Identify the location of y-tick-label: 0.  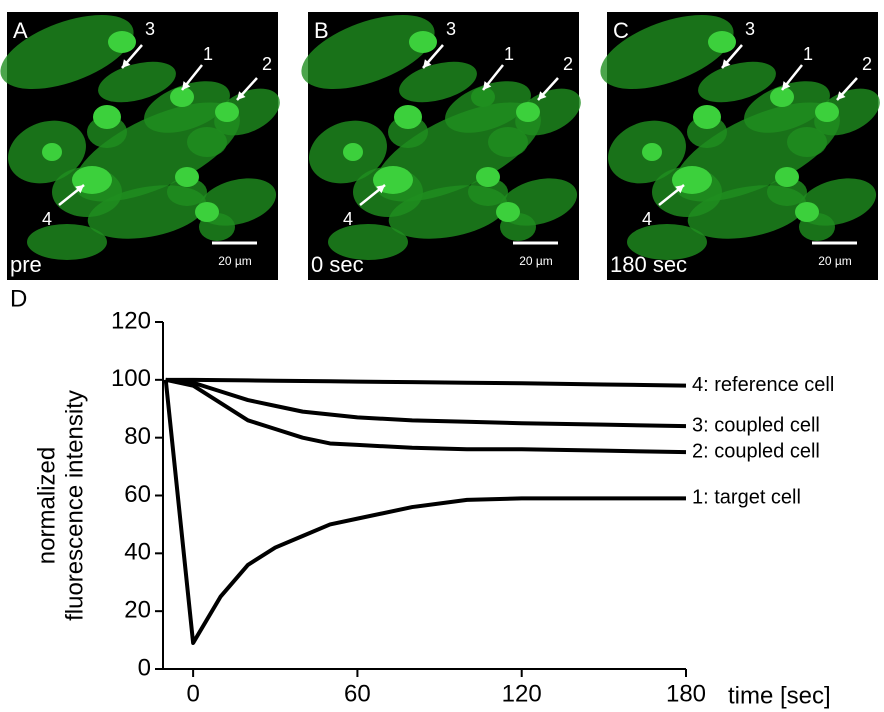
(144, 667).